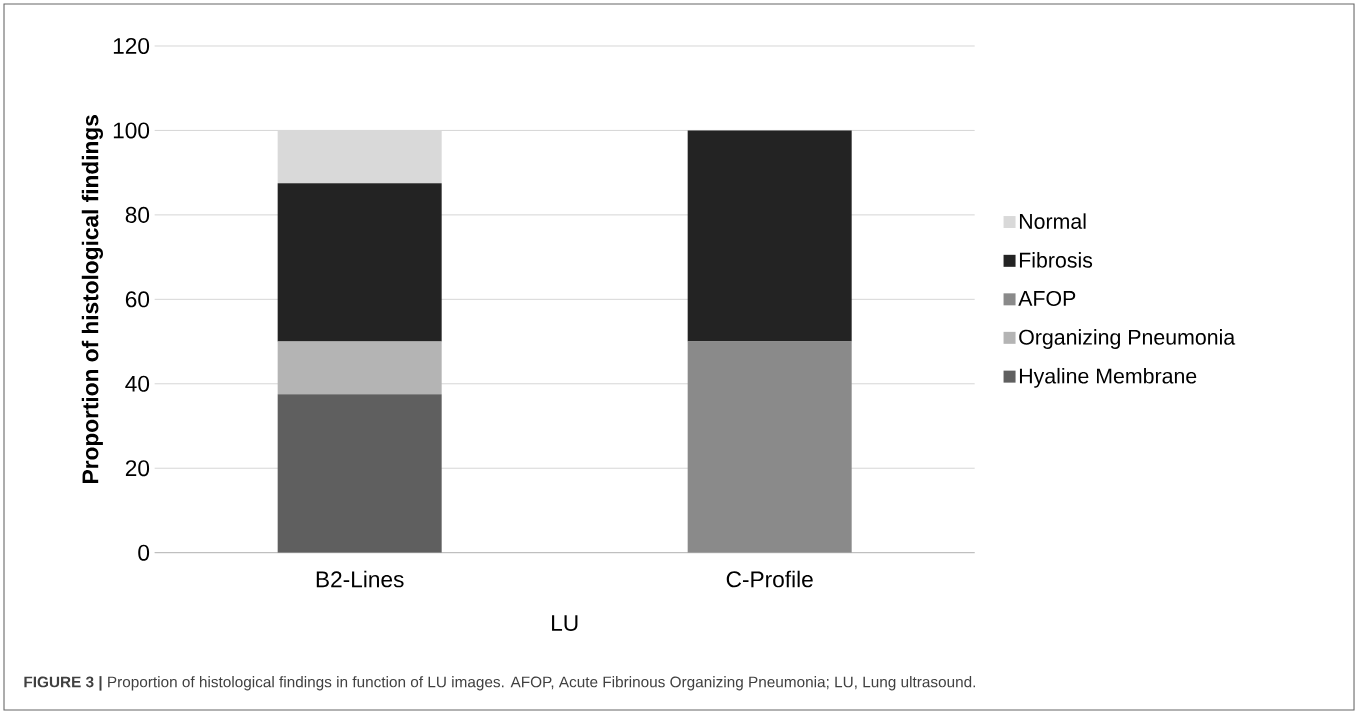 The width and height of the screenshot is (1358, 714). Describe the element at coordinates (565, 623) in the screenshot. I see `x-axis-title: LU` at that location.